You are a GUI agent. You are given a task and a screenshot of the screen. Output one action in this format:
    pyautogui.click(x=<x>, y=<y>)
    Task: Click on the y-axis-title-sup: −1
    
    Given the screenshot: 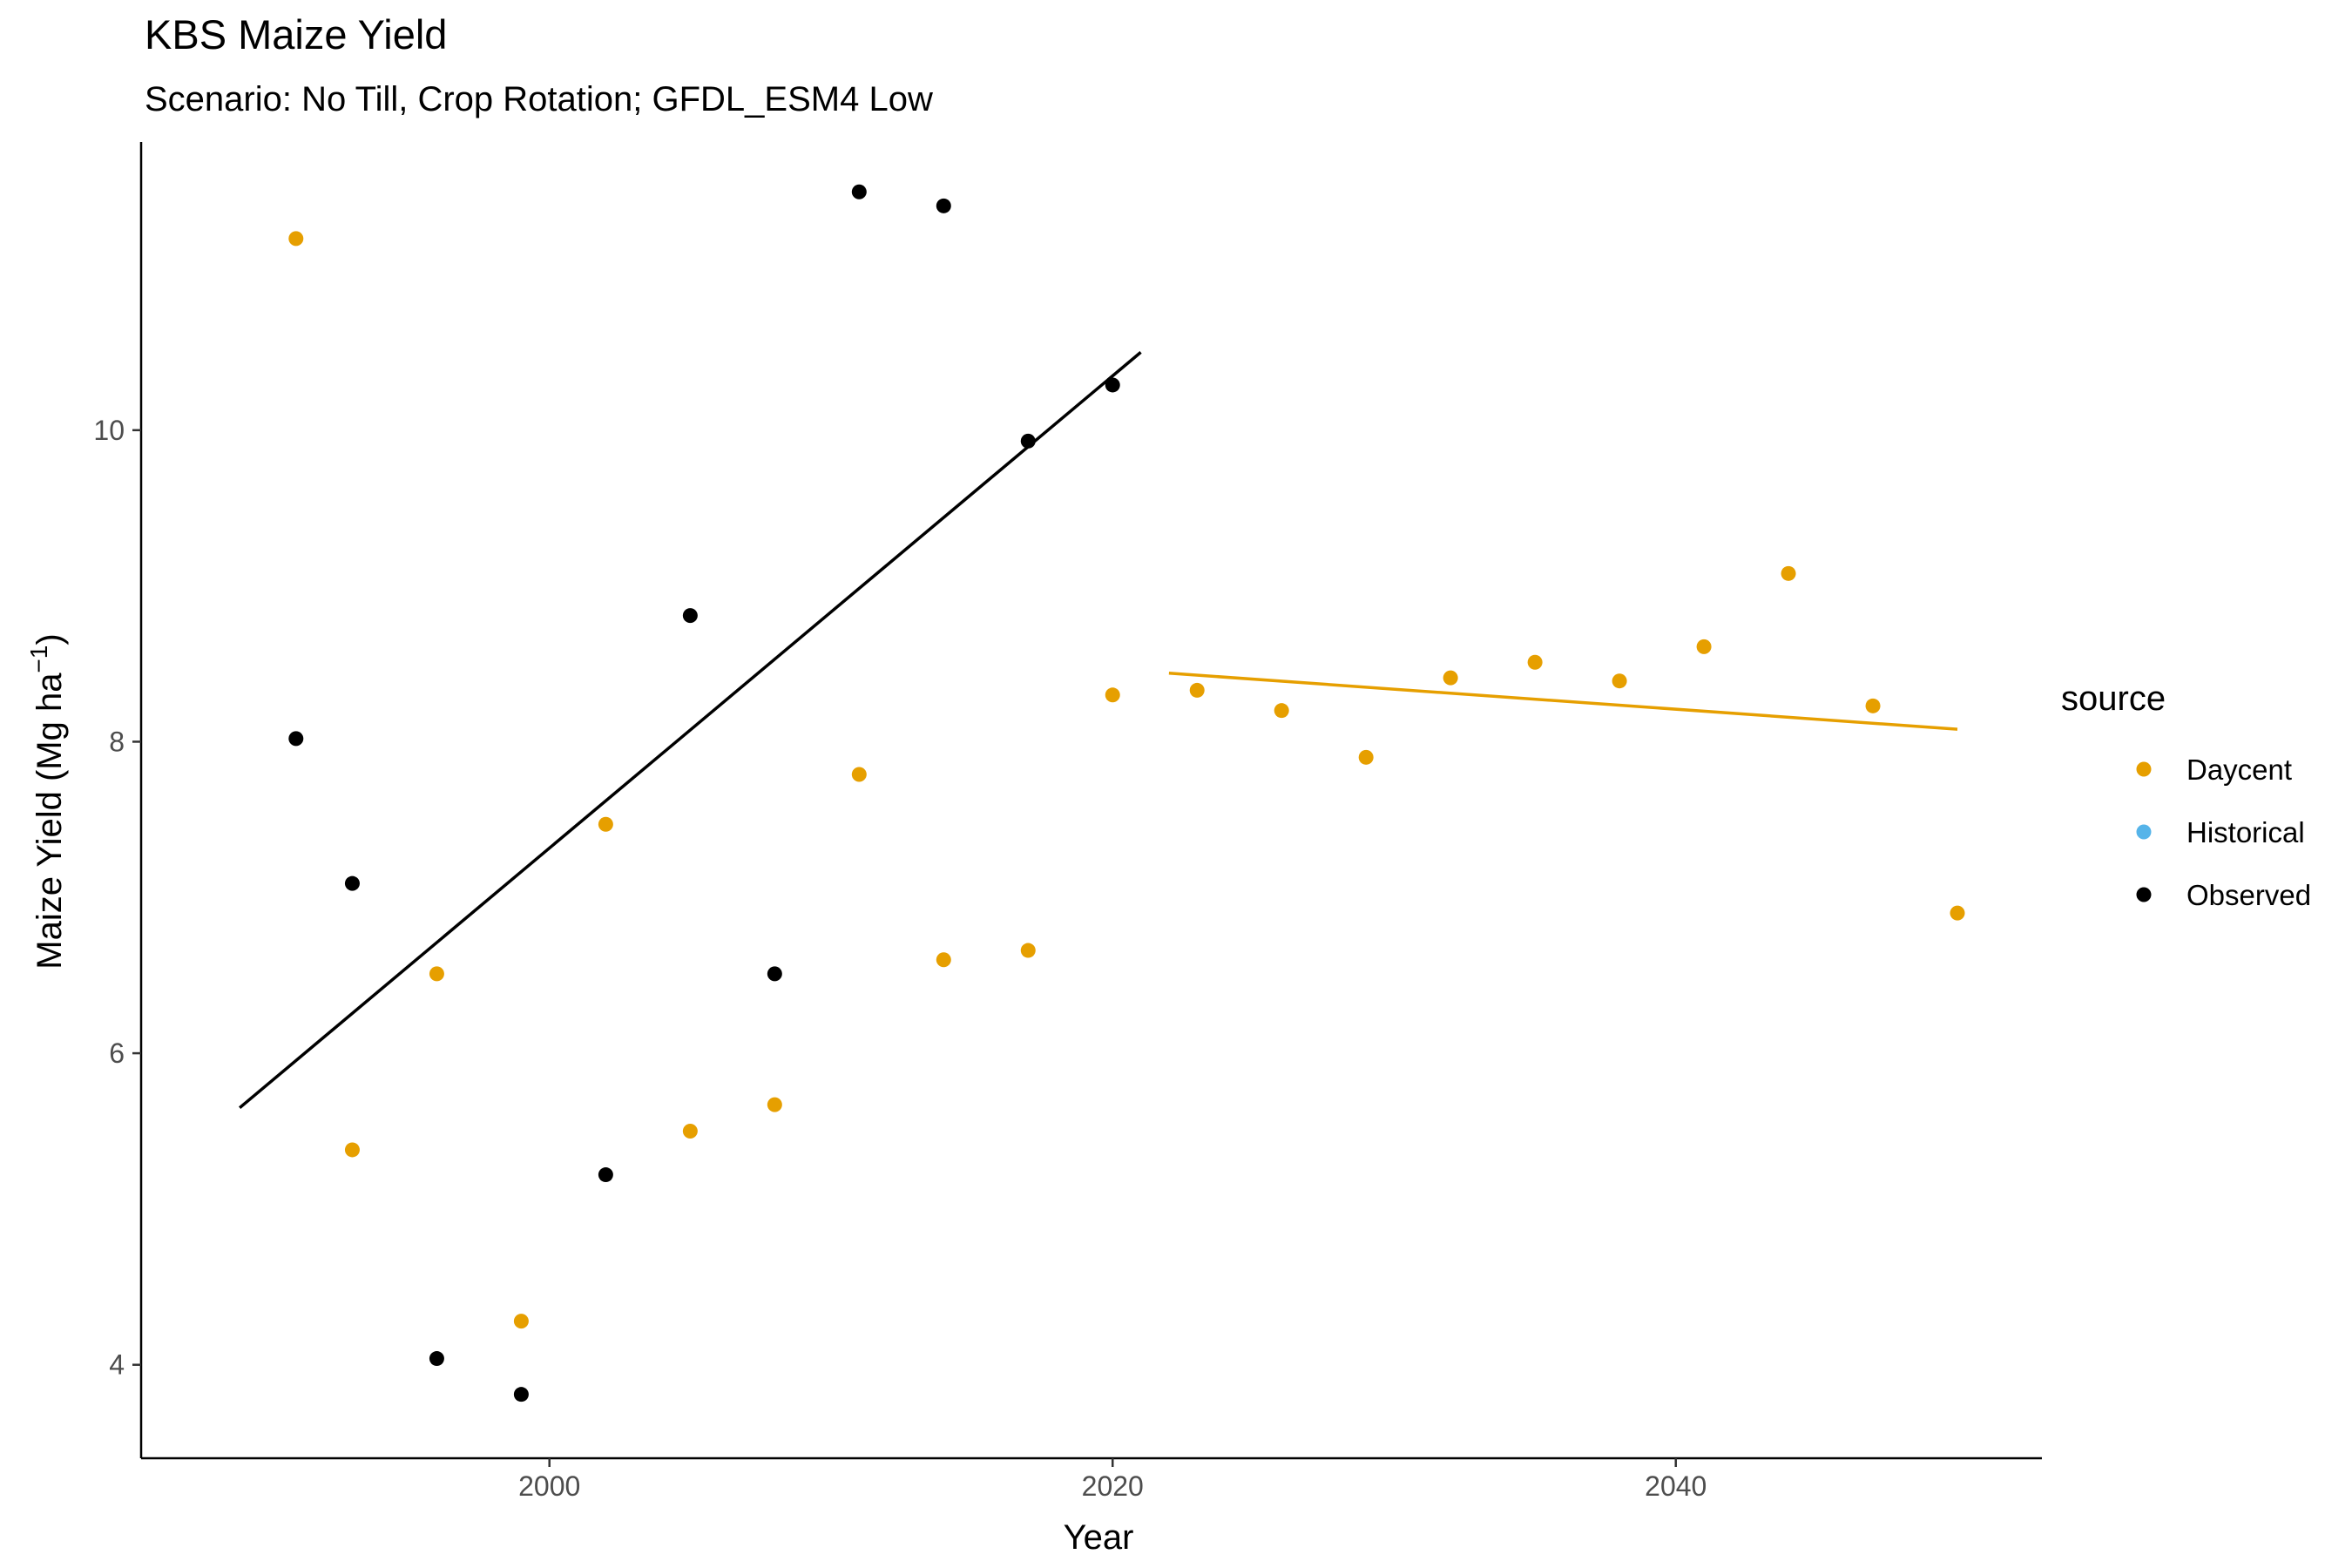 What is the action you would take?
    pyautogui.click(x=38, y=659)
    